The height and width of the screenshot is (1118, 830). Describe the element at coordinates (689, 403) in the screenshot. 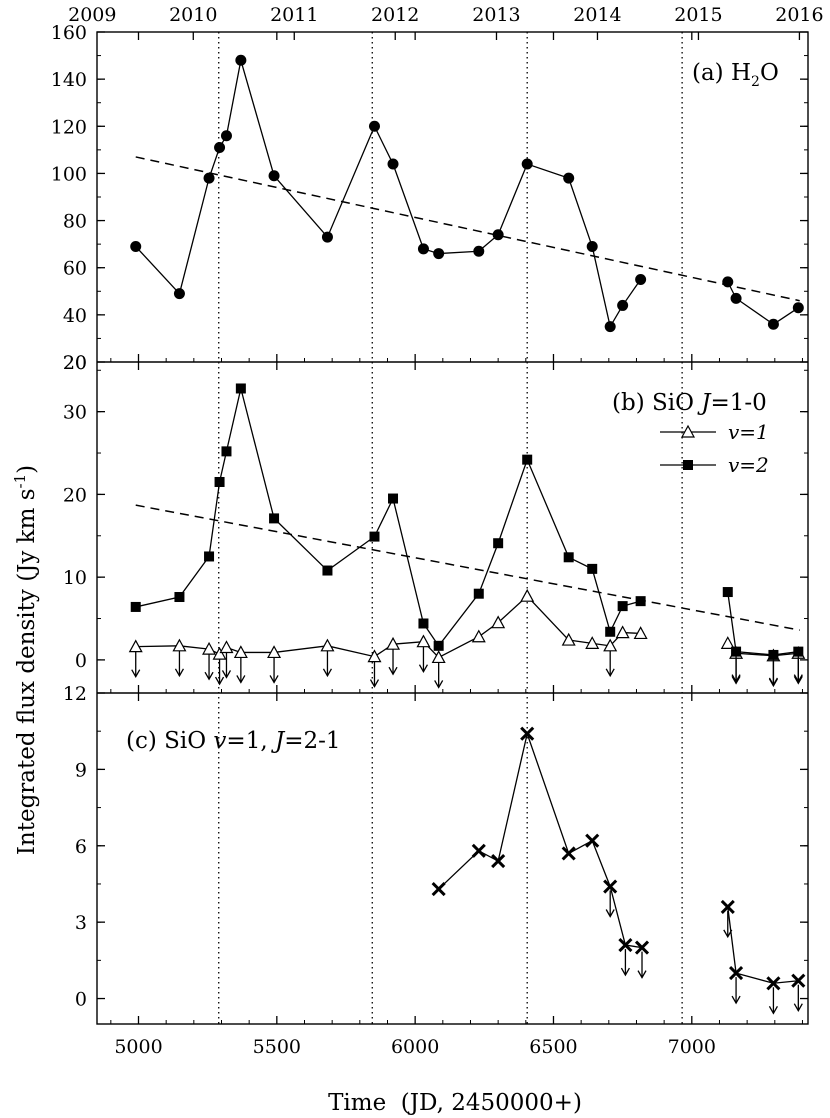

I see `panel-label-b: (b) SiO J=1-0` at that location.